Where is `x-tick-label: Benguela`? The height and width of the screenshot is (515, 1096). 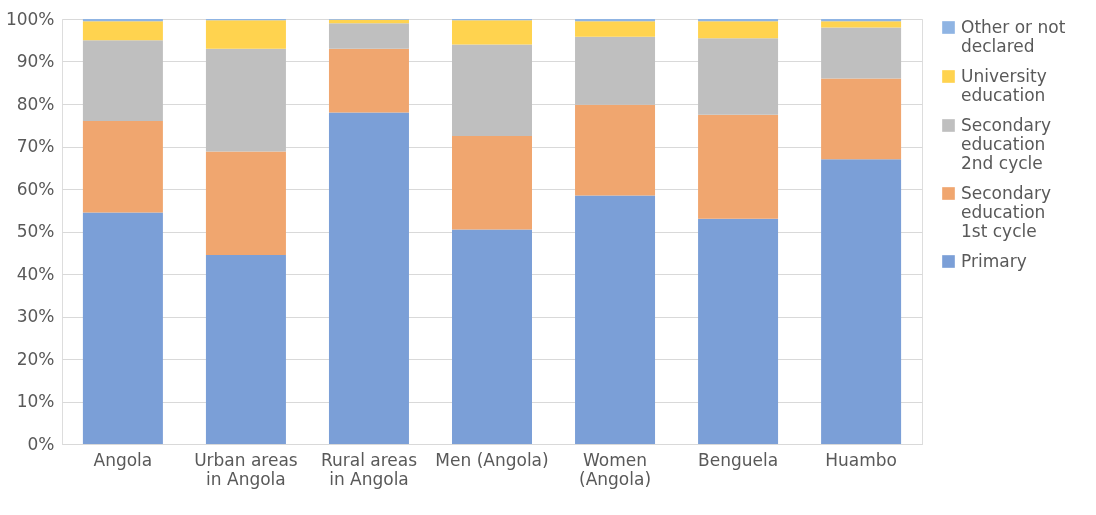
x-tick-label: Benguela is located at coordinates (738, 459).